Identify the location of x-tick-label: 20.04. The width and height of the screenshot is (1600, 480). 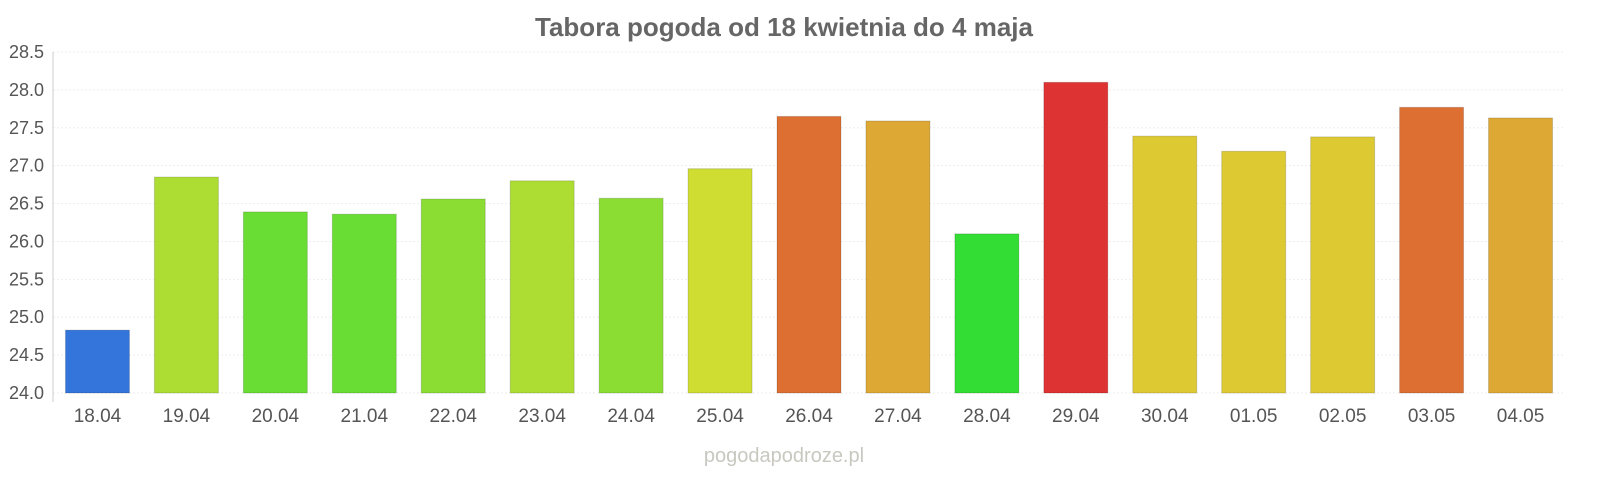
(276, 416).